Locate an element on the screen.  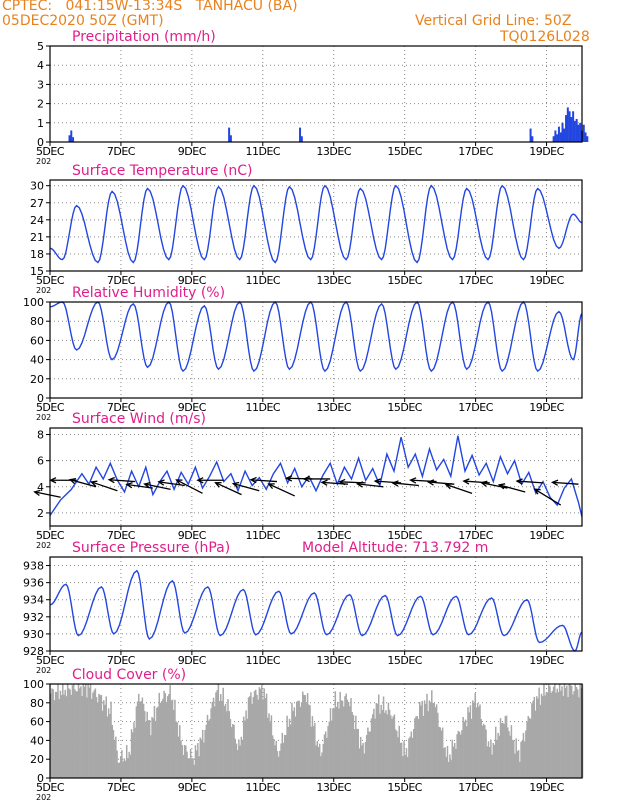
x-tick-label: 11DEC is located at coordinates (262, 280).